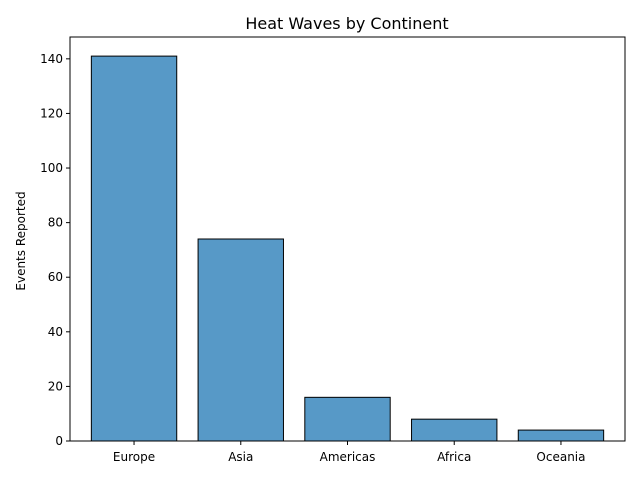 This screenshot has height=480, width=640. I want to click on x-tick-label: Africa, so click(454, 457).